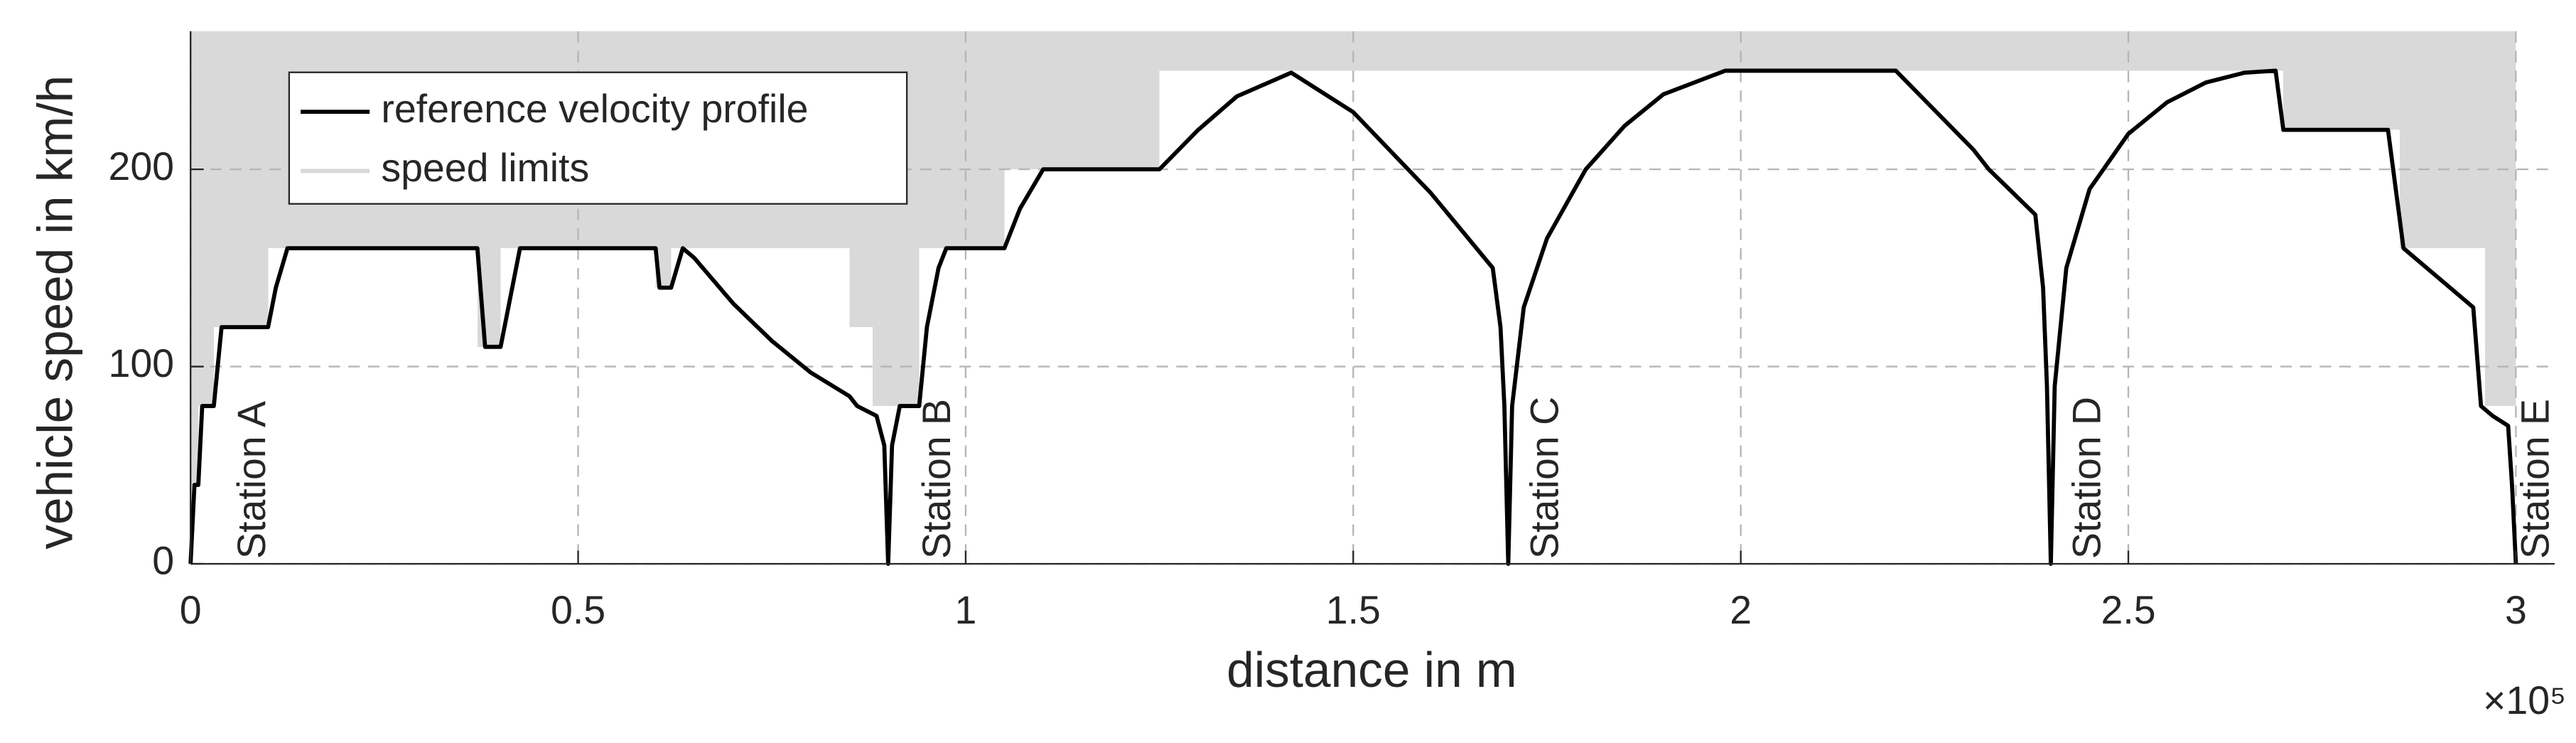  What do you see at coordinates (55, 312) in the screenshot?
I see `y-axis-label: vehicle speed in km/h` at bounding box center [55, 312].